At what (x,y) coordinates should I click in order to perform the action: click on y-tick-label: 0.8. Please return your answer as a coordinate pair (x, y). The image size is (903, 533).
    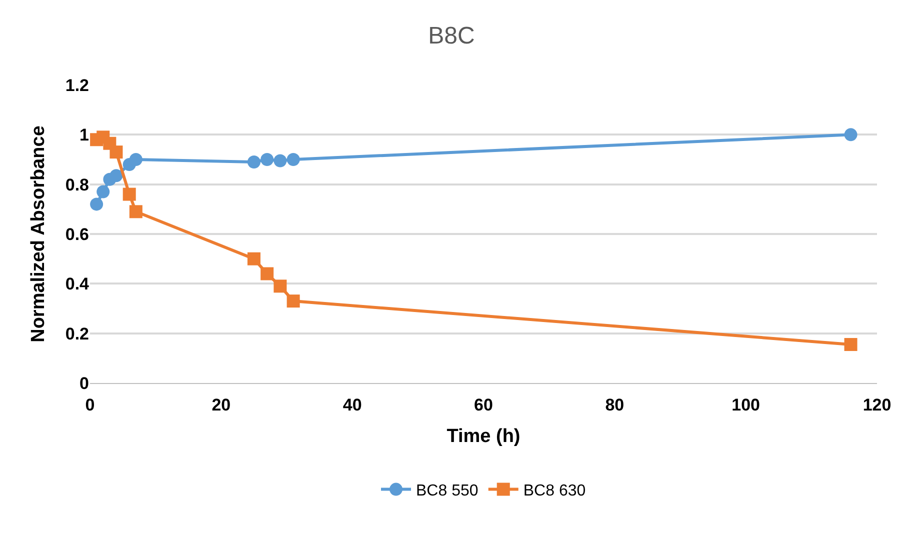
    Looking at the image, I should click on (77, 184).